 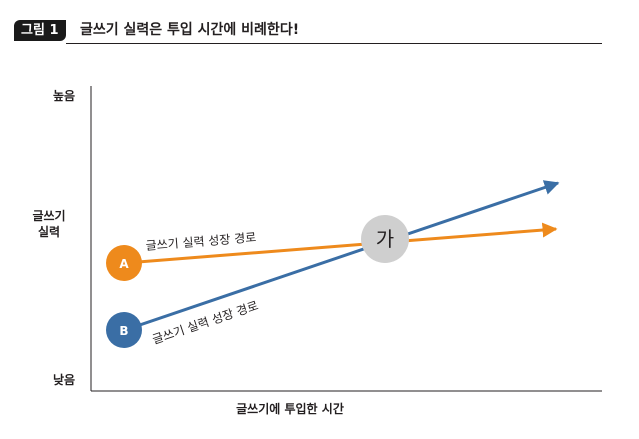 I want to click on y-axis-low-label: 낮음, so click(x=64, y=380).